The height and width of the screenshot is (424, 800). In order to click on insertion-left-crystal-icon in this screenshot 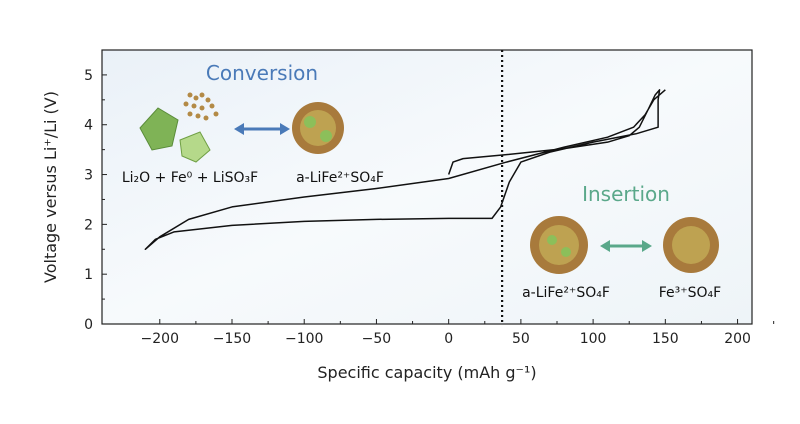, I will do `click(559, 245)`.